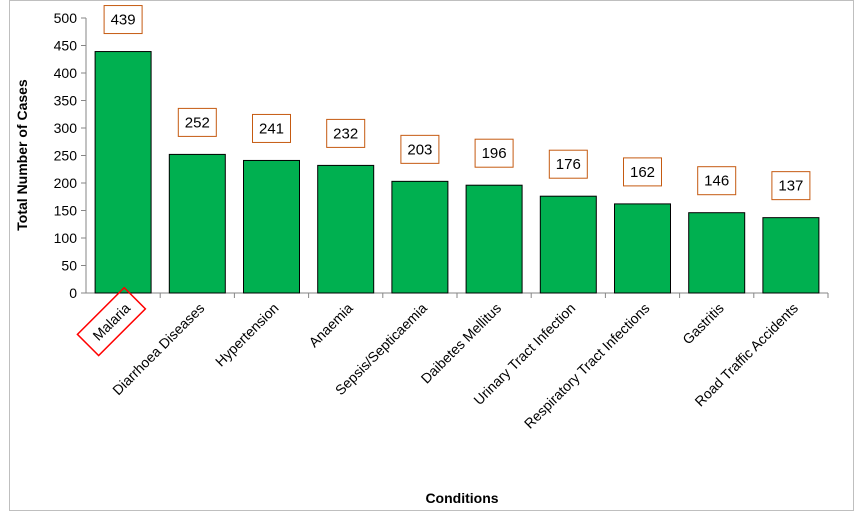  I want to click on data-label: 176, so click(568, 164).